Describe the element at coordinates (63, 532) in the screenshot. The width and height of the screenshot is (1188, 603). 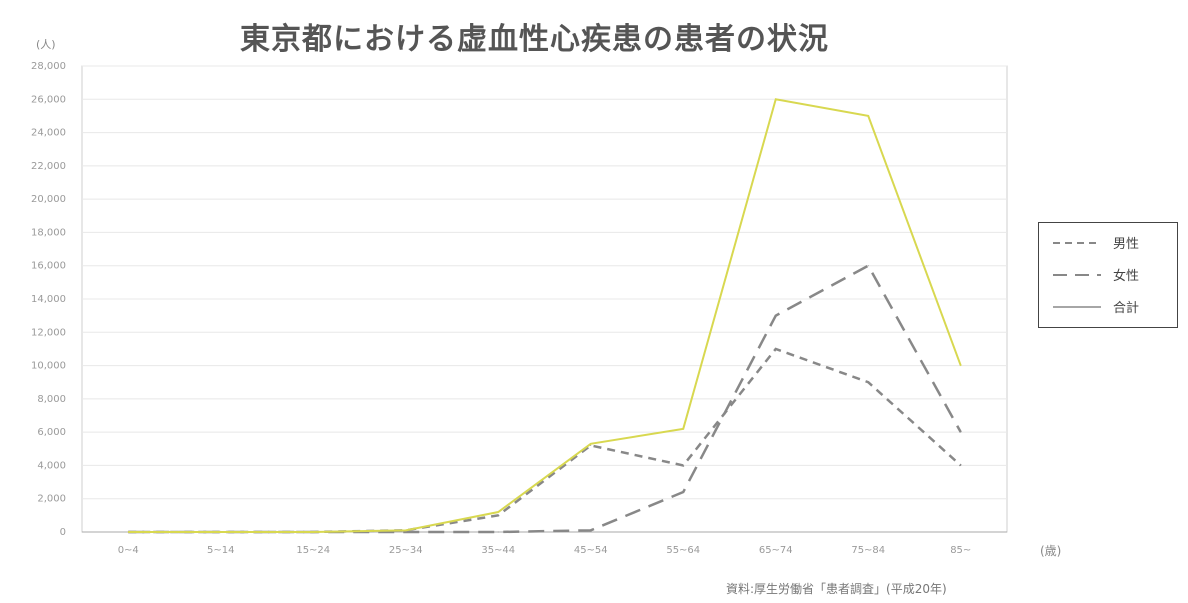
I see `y-tick-label: 0` at that location.